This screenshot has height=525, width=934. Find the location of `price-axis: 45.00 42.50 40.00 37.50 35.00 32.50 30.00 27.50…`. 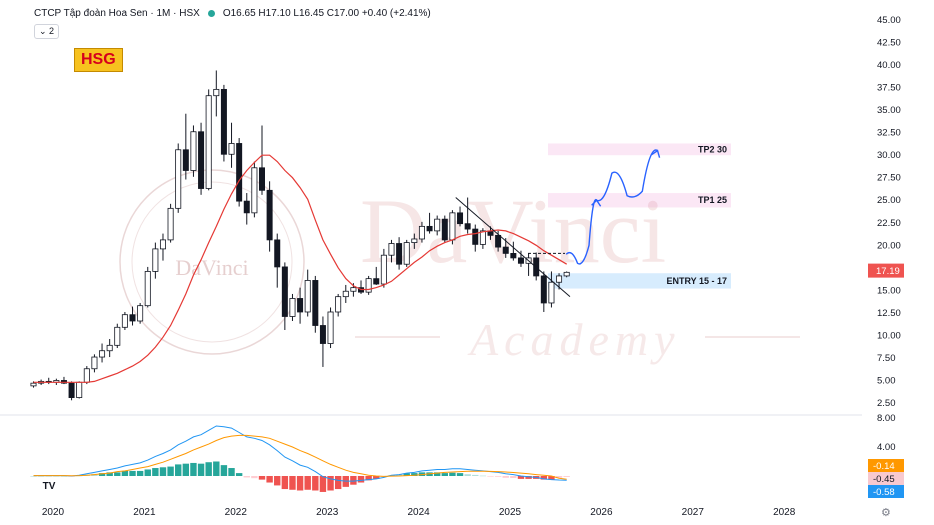

price-axis: 45.00 42.50 40.00 37.50 35.00 32.50 30.00 27.50… is located at coordinates (886, 256).